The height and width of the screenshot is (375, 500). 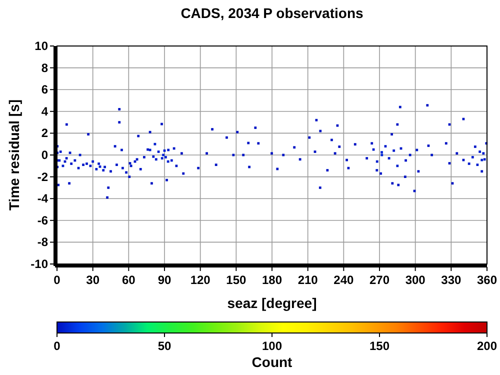 What do you see at coordinates (57, 346) in the screenshot?
I see `color-bar-label: 0` at bounding box center [57, 346].